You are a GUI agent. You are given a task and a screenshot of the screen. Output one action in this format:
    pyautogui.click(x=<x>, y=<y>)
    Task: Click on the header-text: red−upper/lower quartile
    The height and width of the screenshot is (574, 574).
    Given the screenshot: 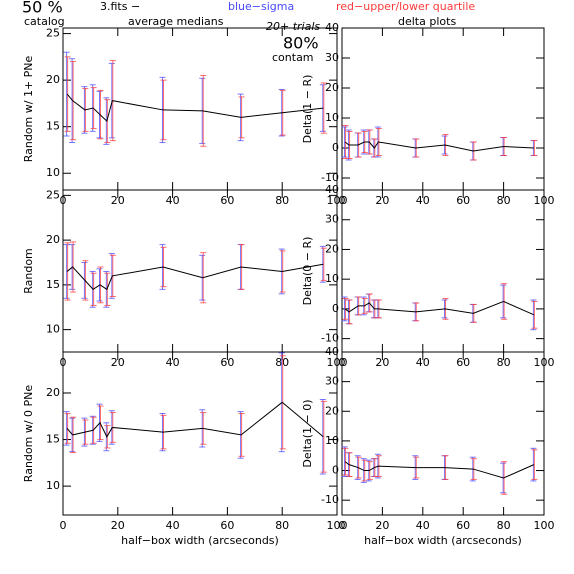 What is the action you would take?
    pyautogui.click(x=405, y=6)
    